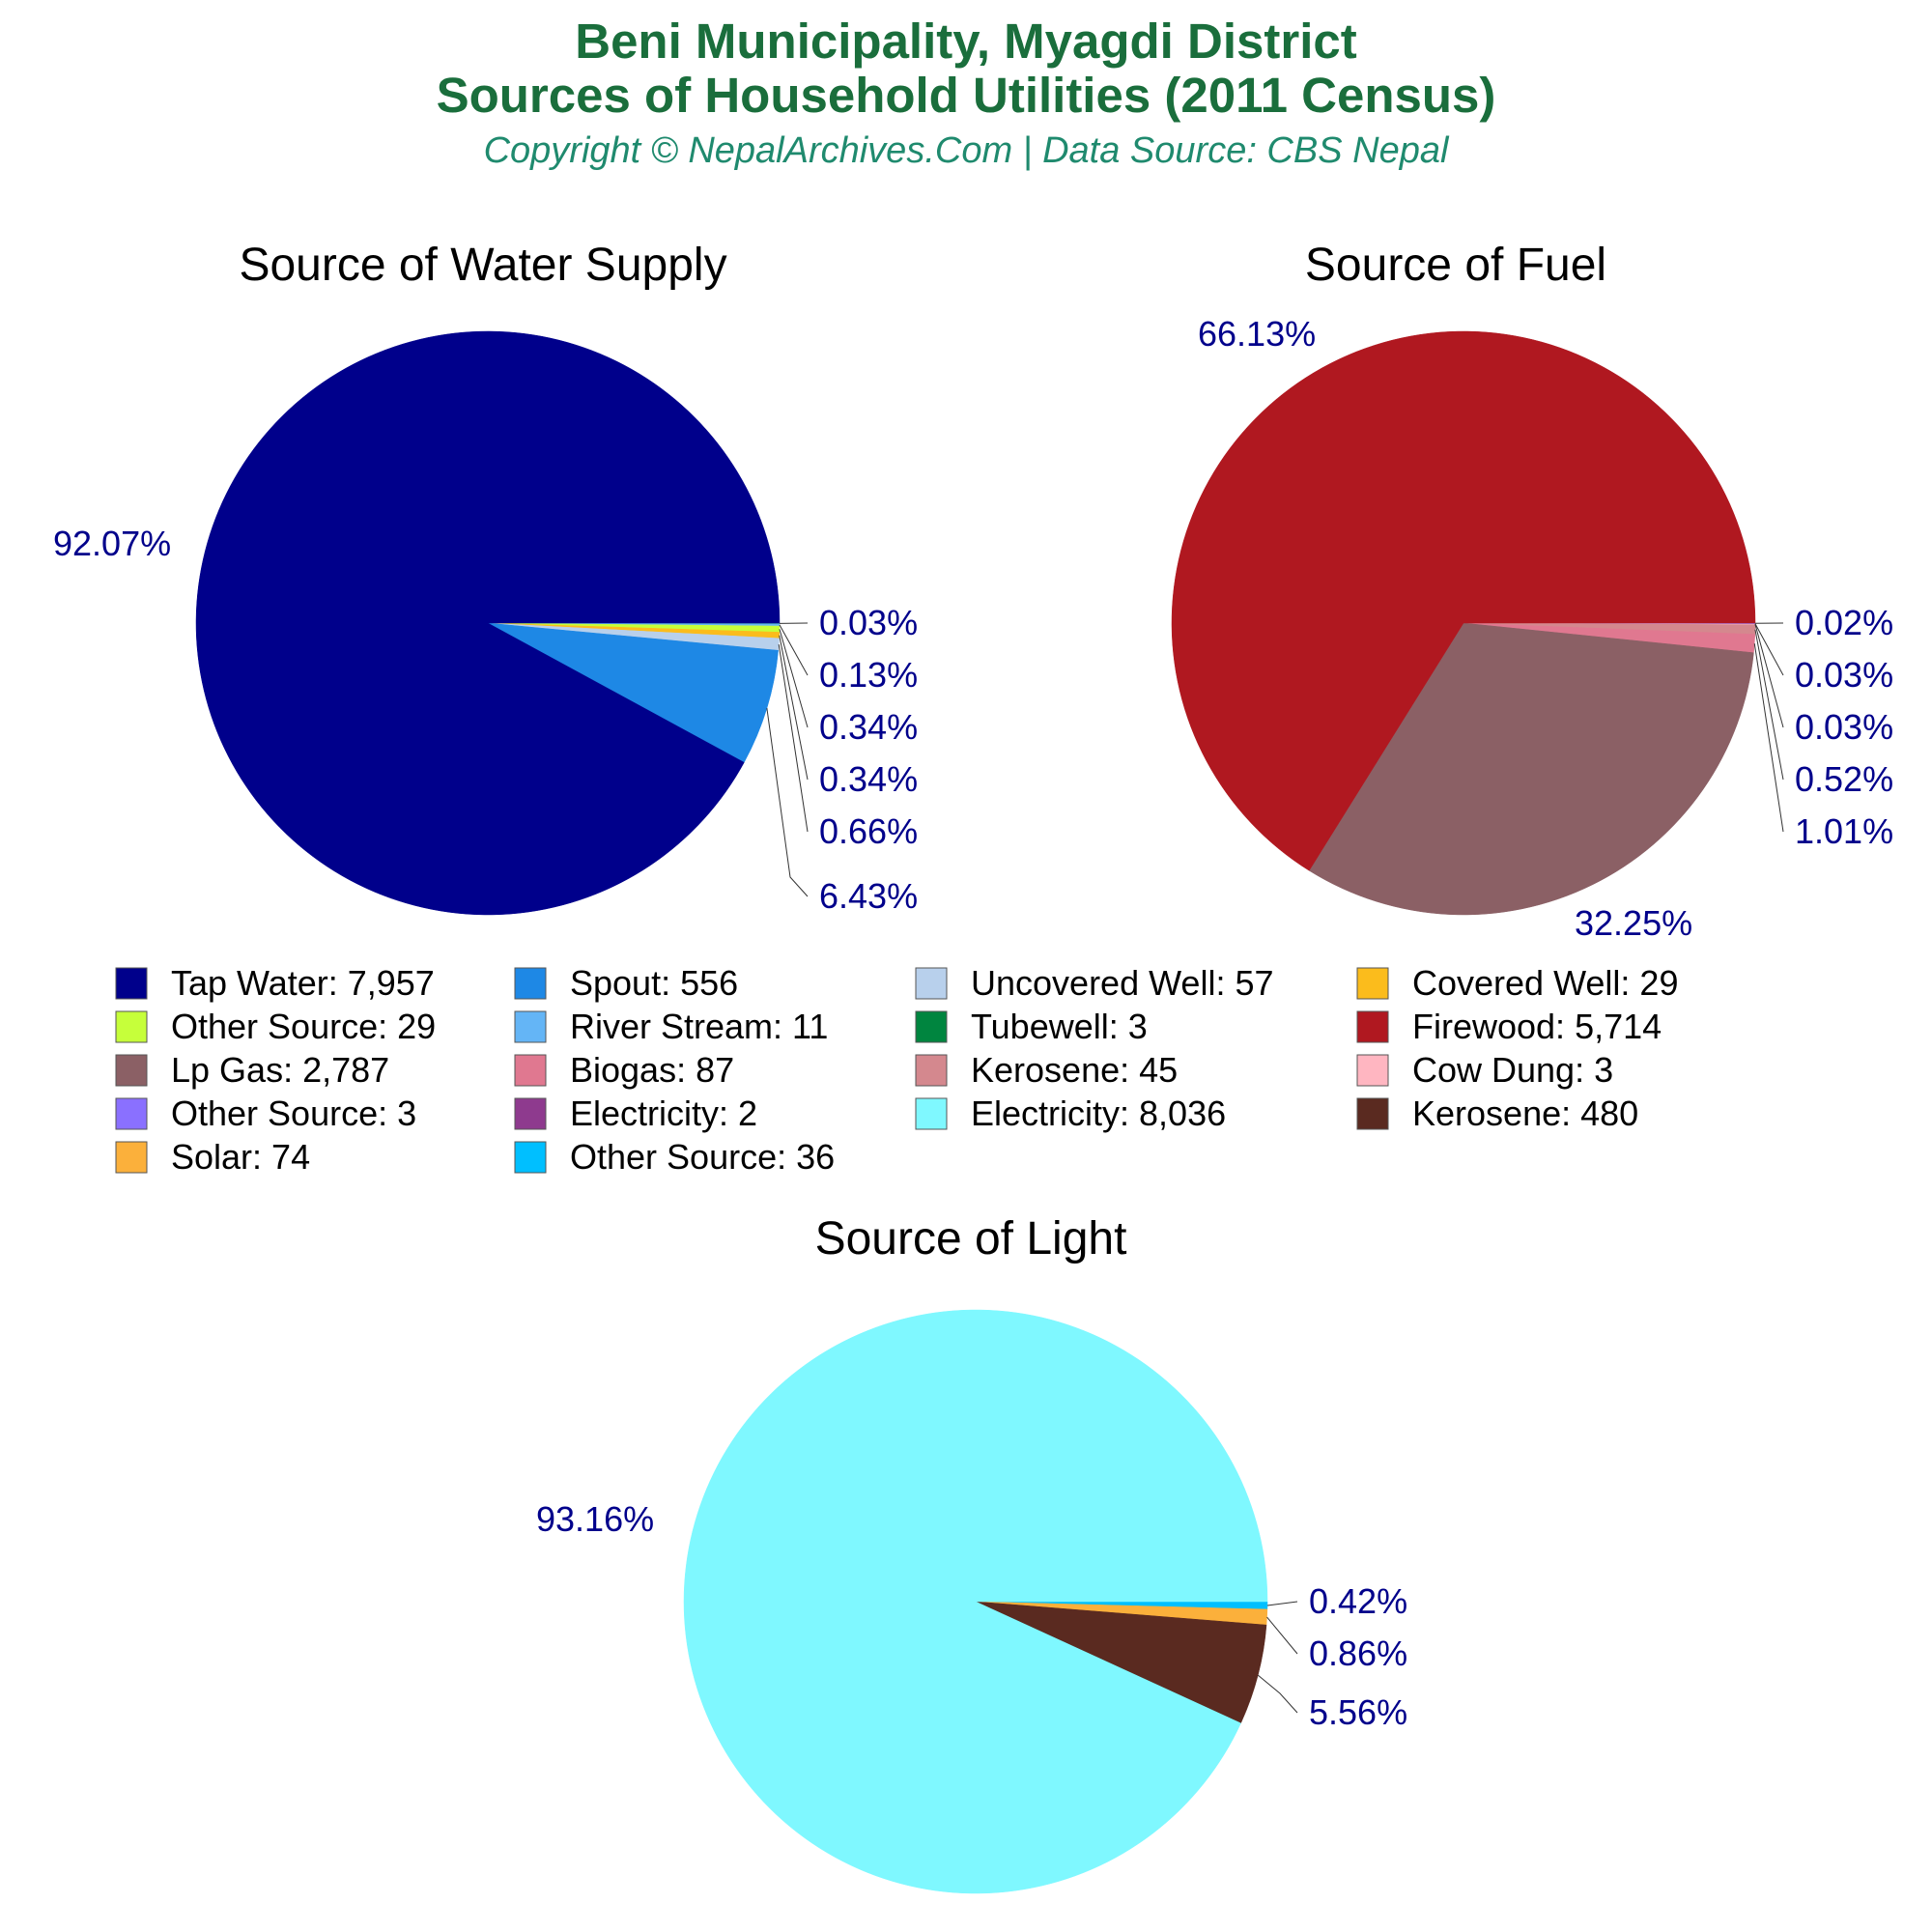 The width and height of the screenshot is (1932, 1932). I want to click on pie-slice-electricity, so click(975, 1601).